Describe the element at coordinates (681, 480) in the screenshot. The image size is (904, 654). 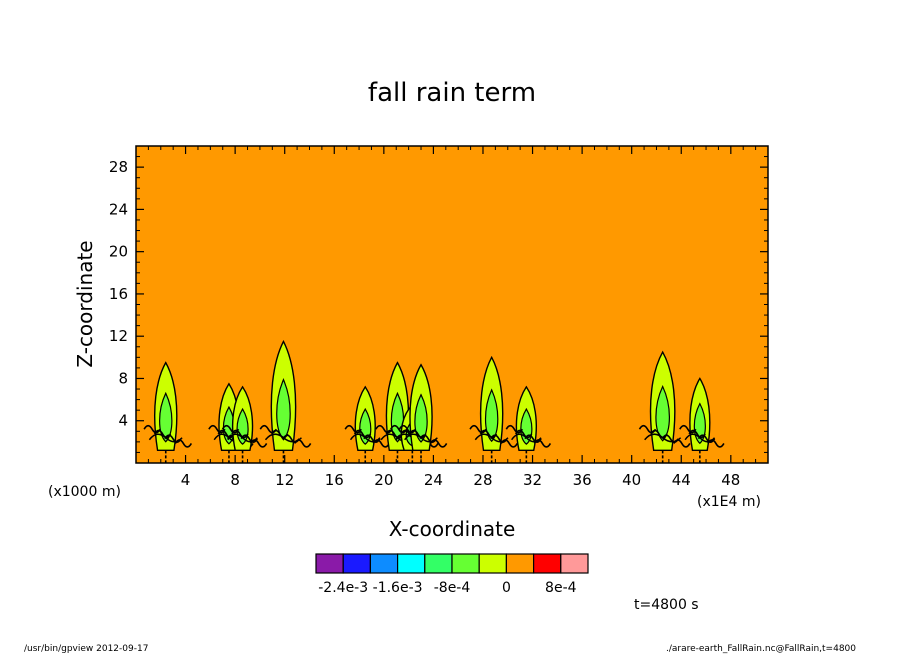
I see `x-tick-label: 44` at that location.